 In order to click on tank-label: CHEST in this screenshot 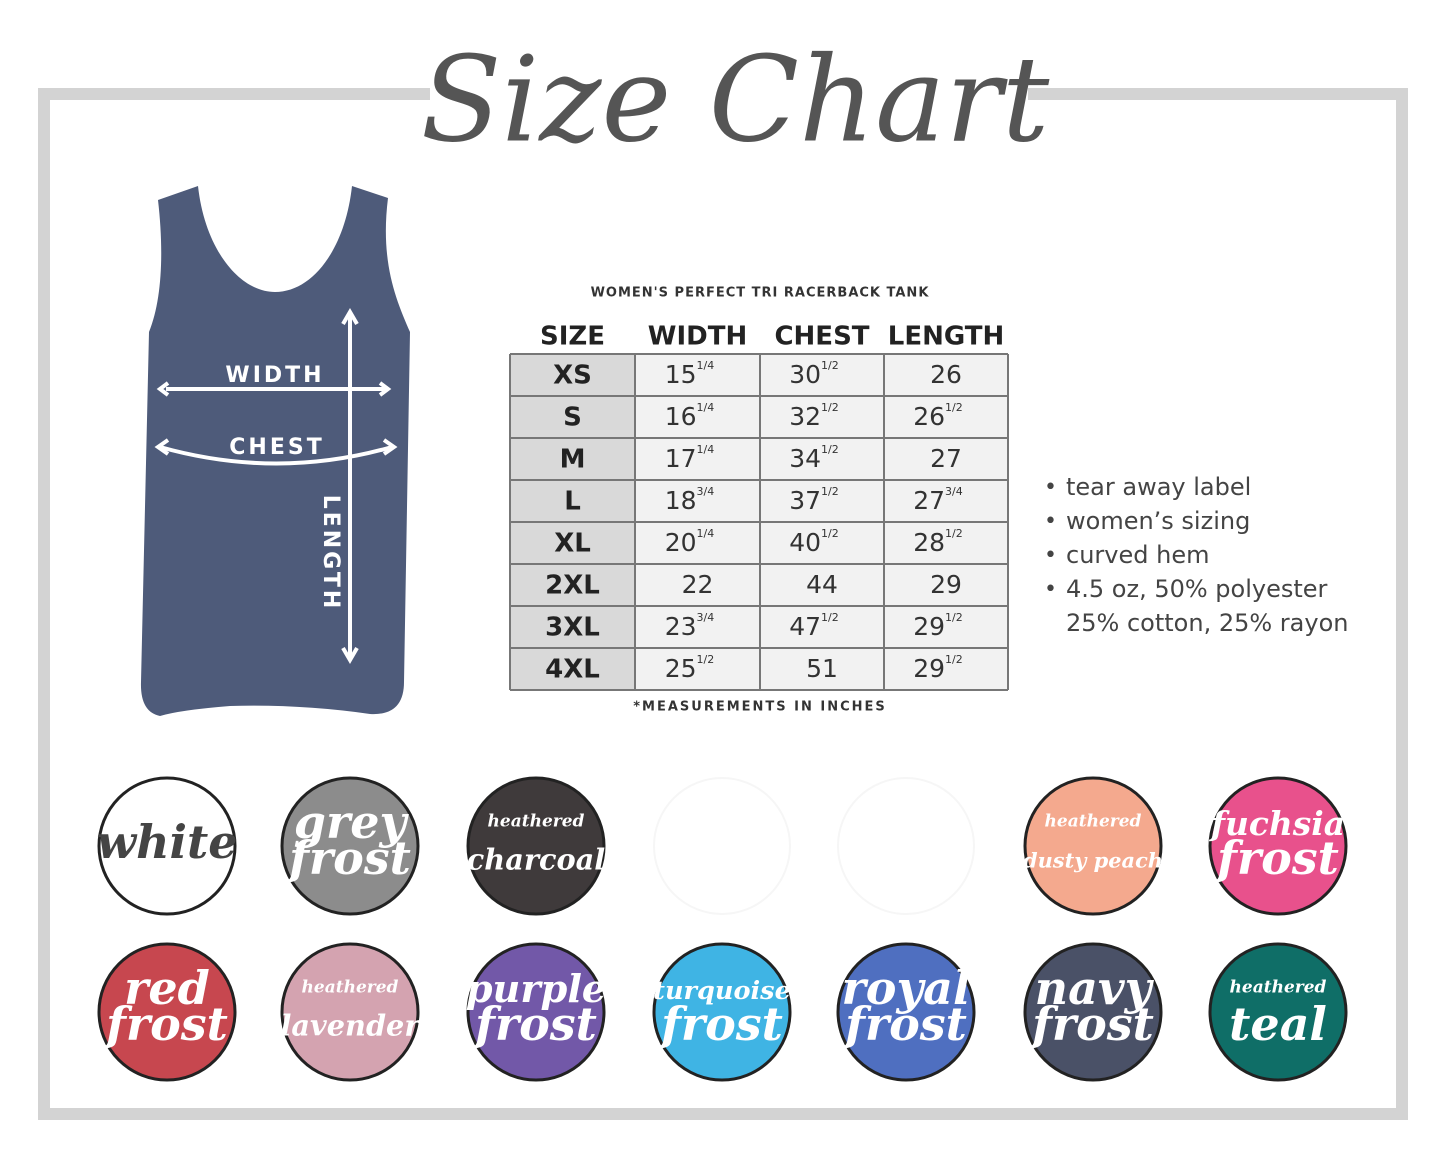, I will do `click(276, 447)`.